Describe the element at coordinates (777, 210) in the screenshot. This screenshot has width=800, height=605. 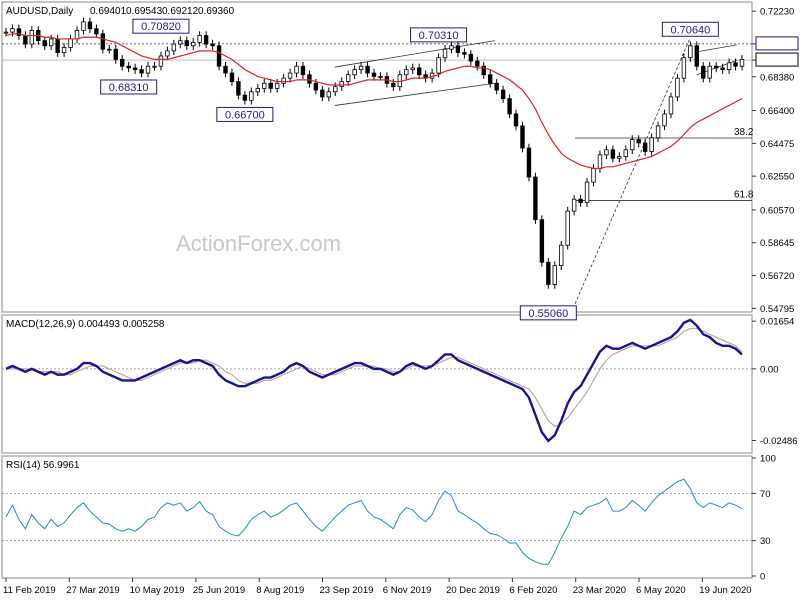
I see `price-y-tick-label: 0.60570` at that location.